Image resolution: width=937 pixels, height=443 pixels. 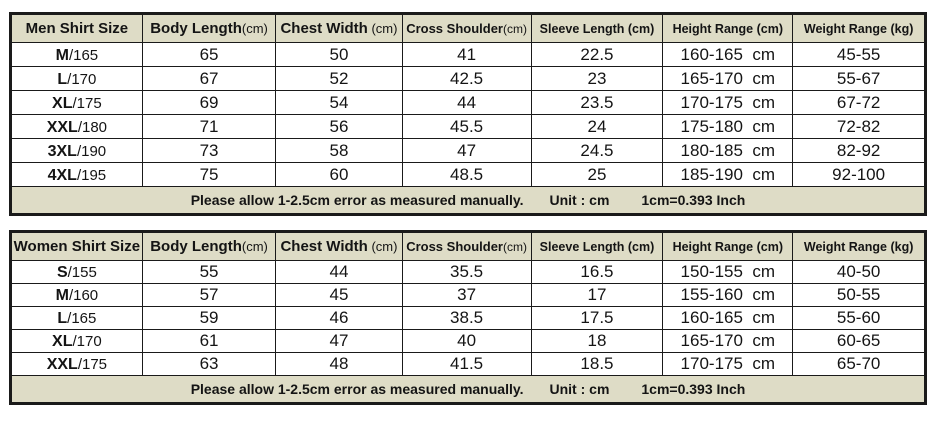 I want to click on size-code: M, so click(x=62, y=295).